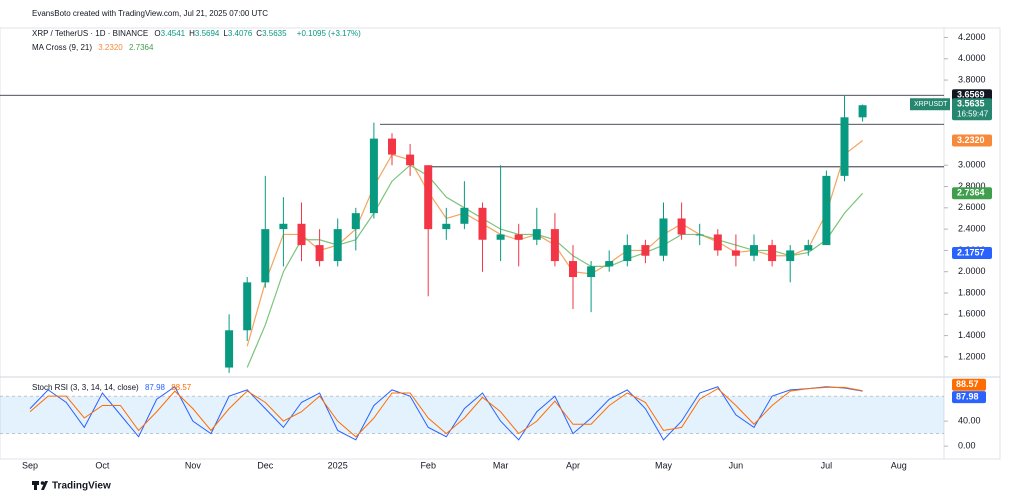  I want to click on rsi-pane, so click(472, 413).